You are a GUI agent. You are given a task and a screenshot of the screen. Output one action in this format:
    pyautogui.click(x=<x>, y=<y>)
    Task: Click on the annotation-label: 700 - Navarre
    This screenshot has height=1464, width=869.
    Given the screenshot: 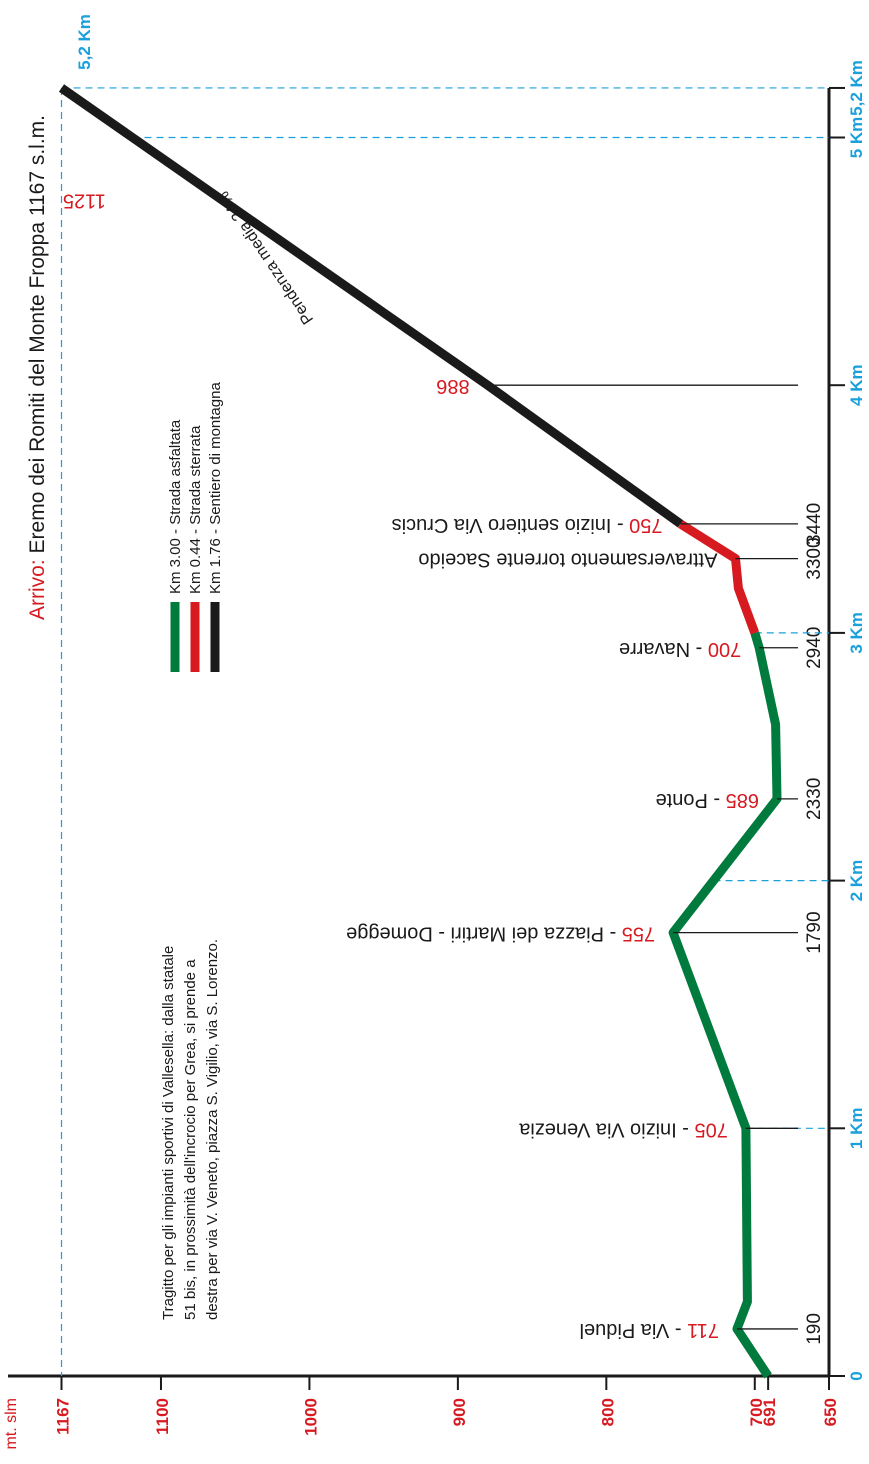 What is the action you would take?
    pyautogui.click(x=680, y=648)
    